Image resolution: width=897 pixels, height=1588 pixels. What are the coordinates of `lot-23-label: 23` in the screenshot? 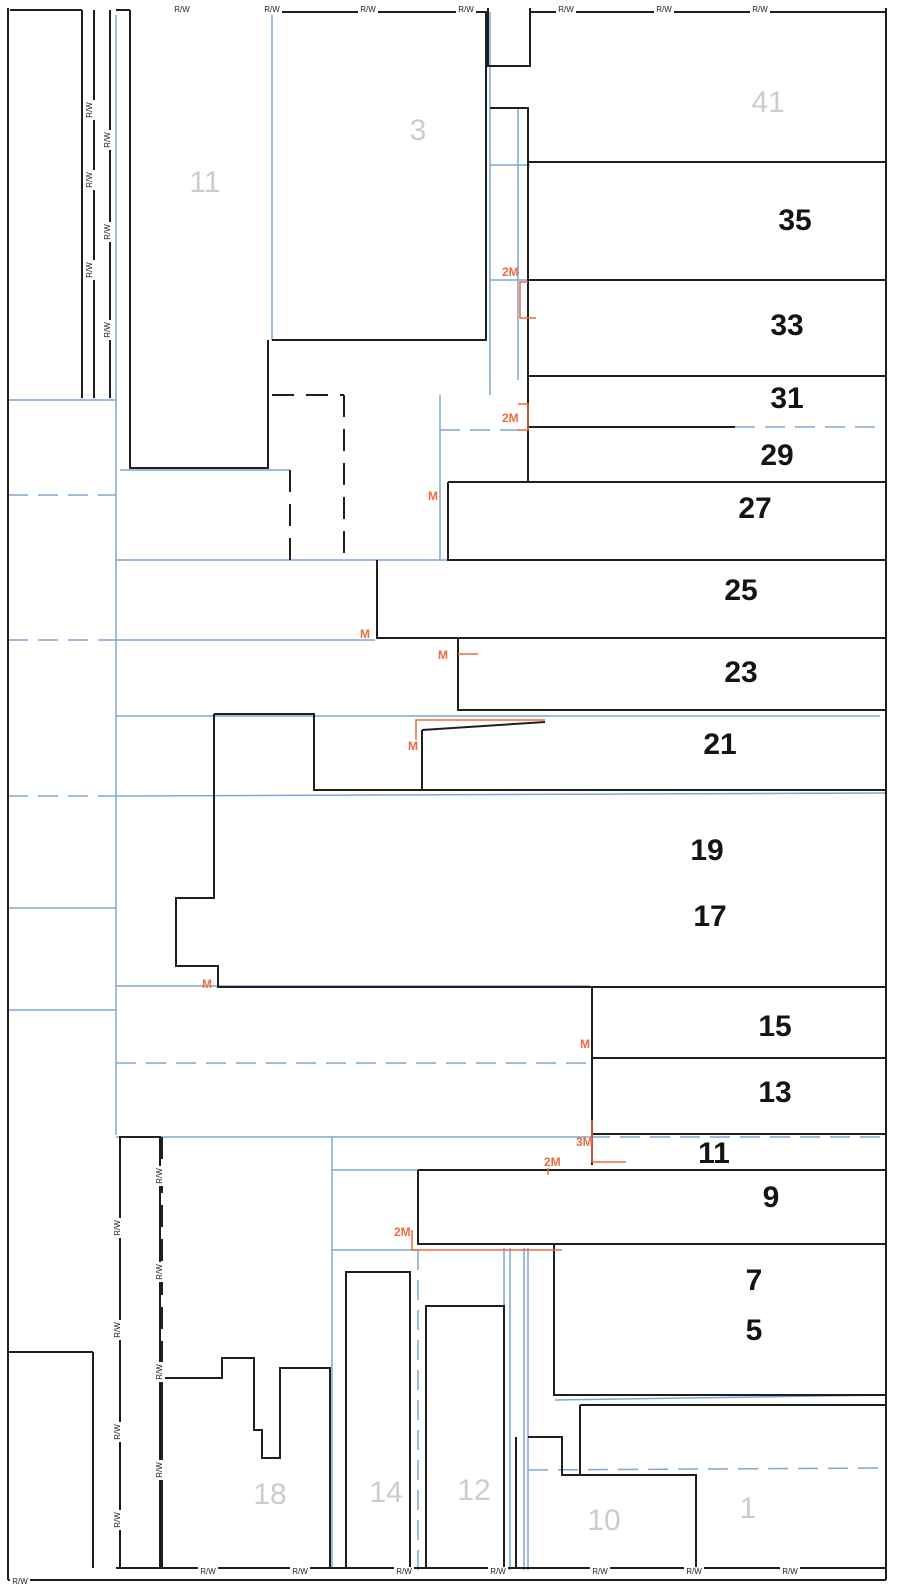 It's located at (740, 672).